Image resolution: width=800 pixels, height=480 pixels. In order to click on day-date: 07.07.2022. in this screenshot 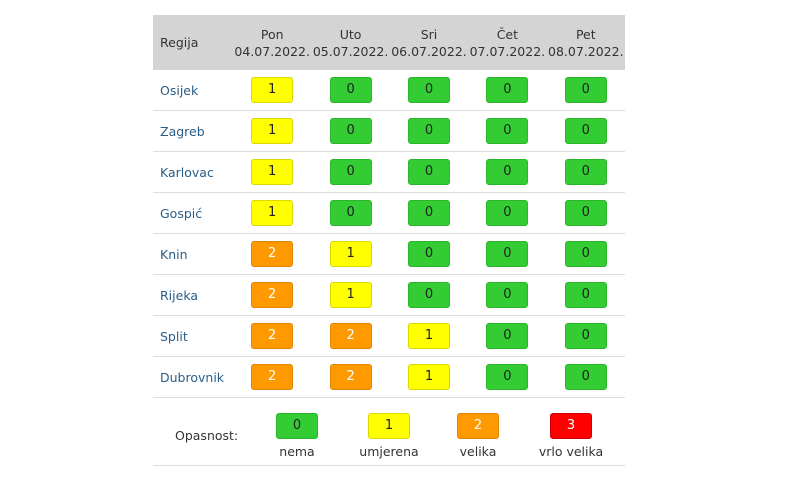, I will do `click(507, 51)`.